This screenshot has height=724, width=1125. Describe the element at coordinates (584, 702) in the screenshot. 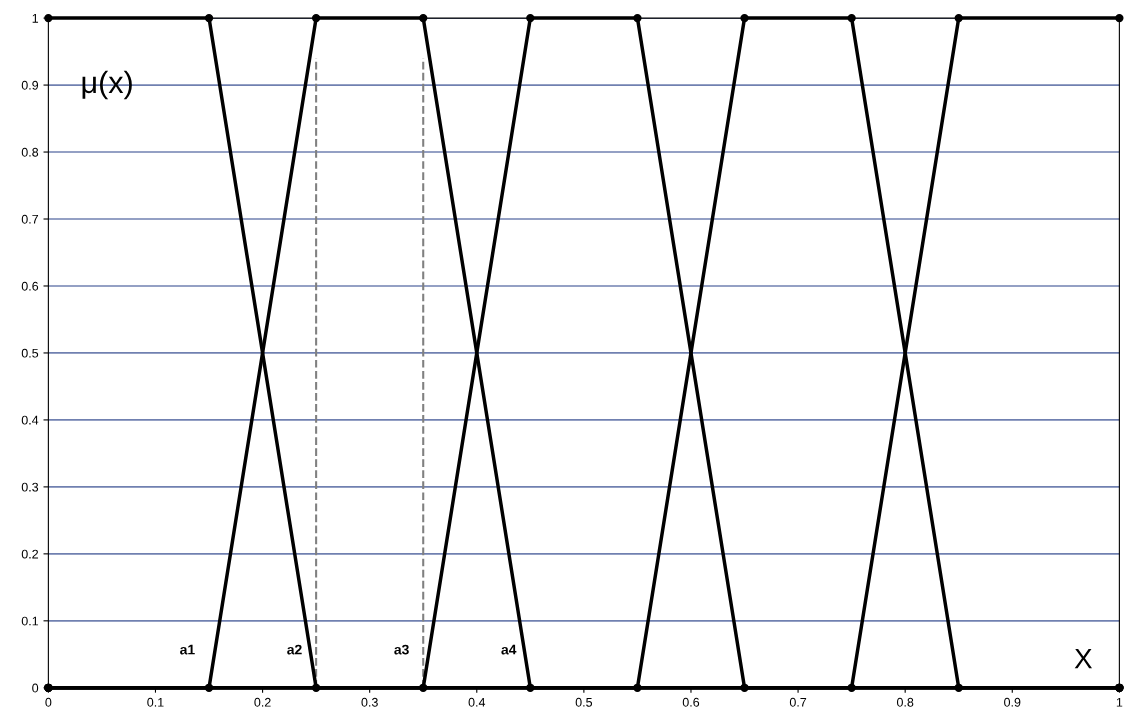

I see `x-tick-label: 0.5` at that location.